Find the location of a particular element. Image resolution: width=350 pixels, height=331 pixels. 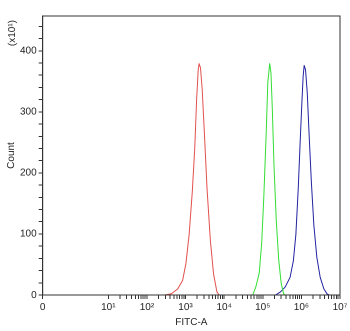

x-axis-title: FITC-A is located at coordinates (191, 322).